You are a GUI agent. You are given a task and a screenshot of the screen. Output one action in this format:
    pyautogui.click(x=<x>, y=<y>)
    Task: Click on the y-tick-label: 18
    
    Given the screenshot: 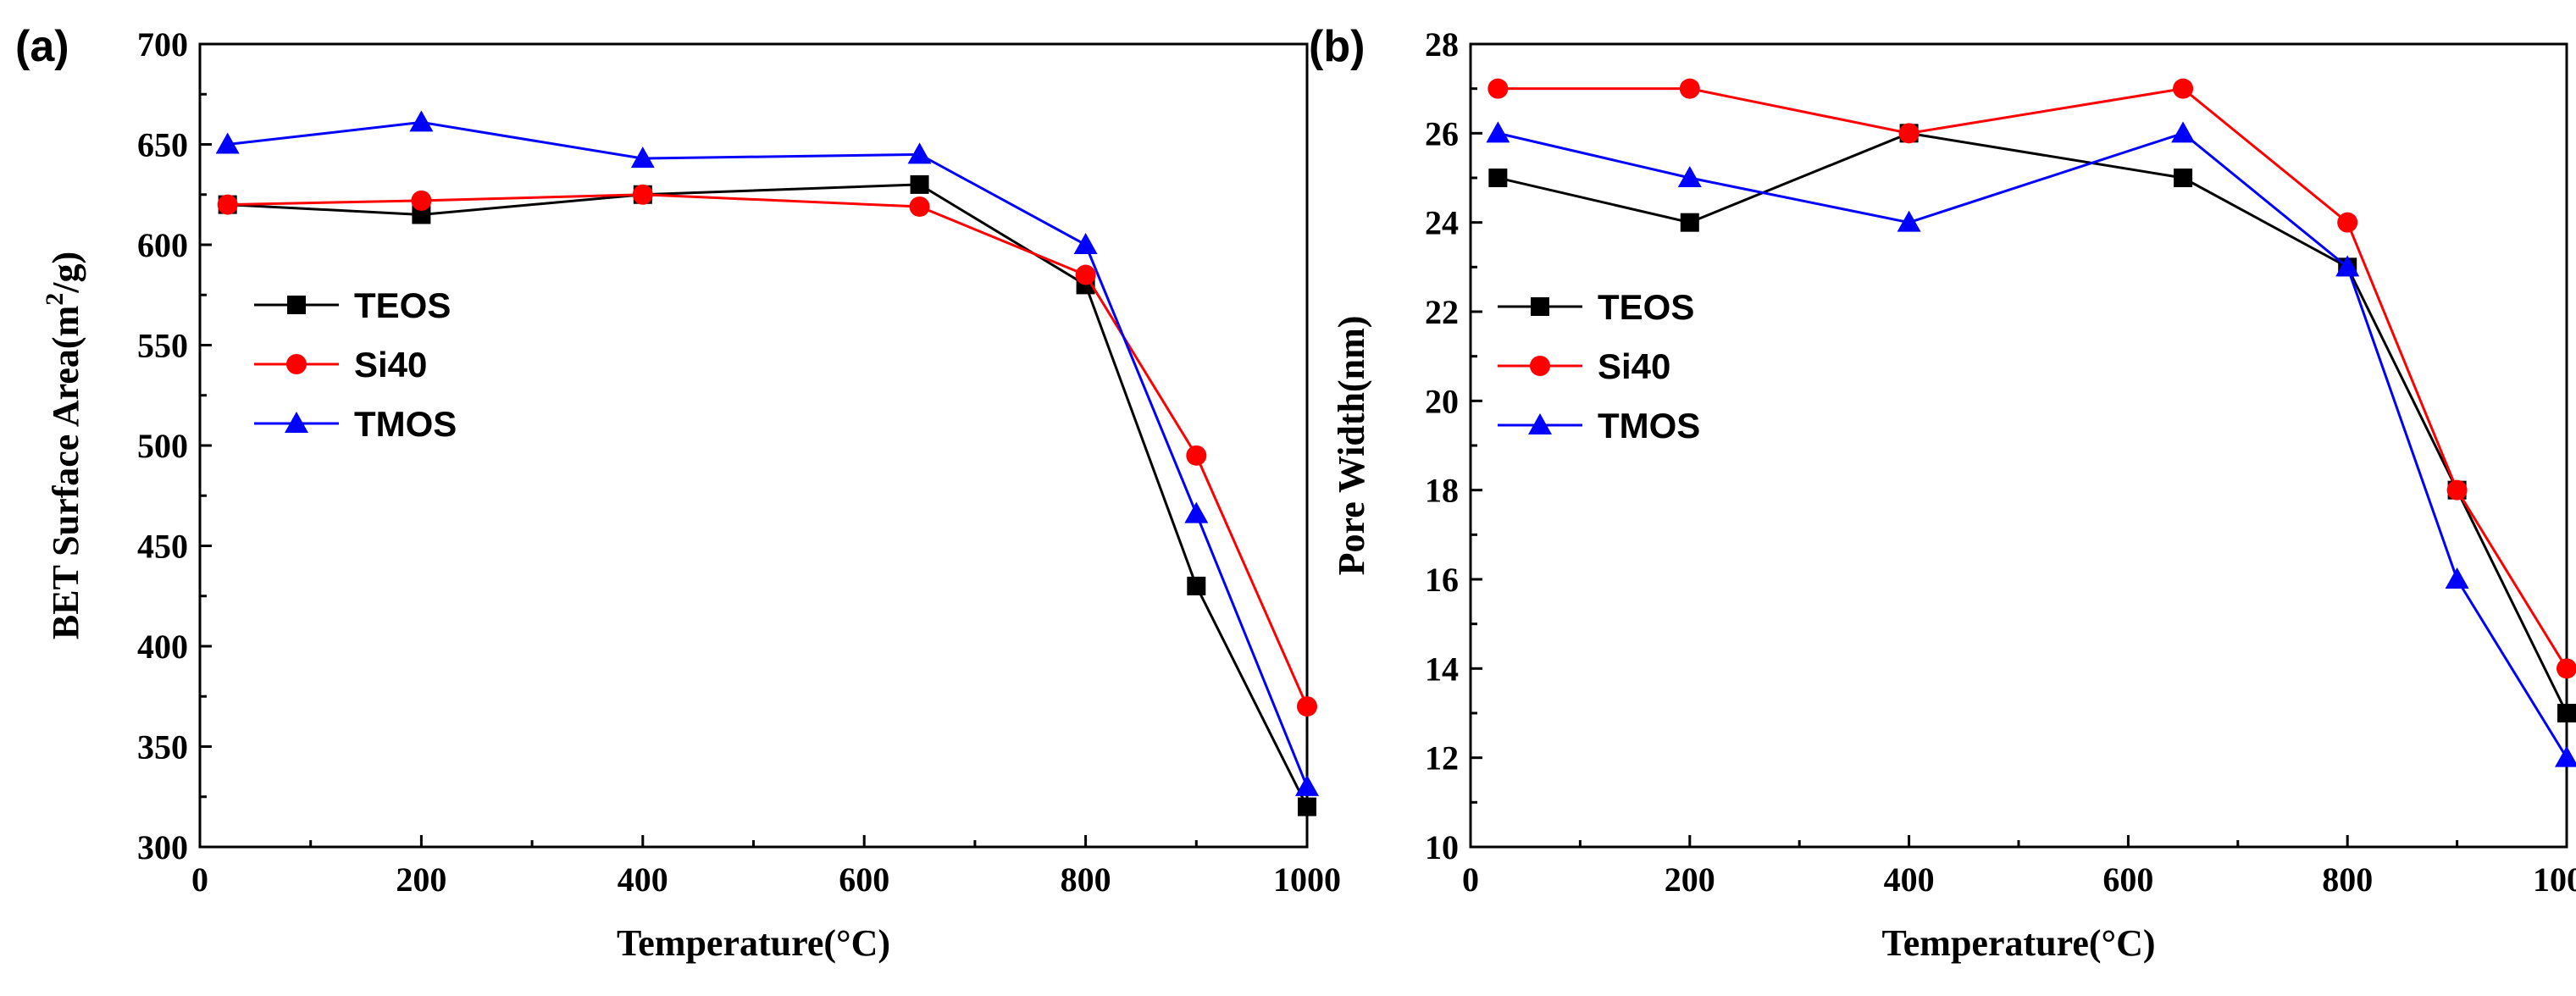 What is the action you would take?
    pyautogui.click(x=1442, y=491)
    